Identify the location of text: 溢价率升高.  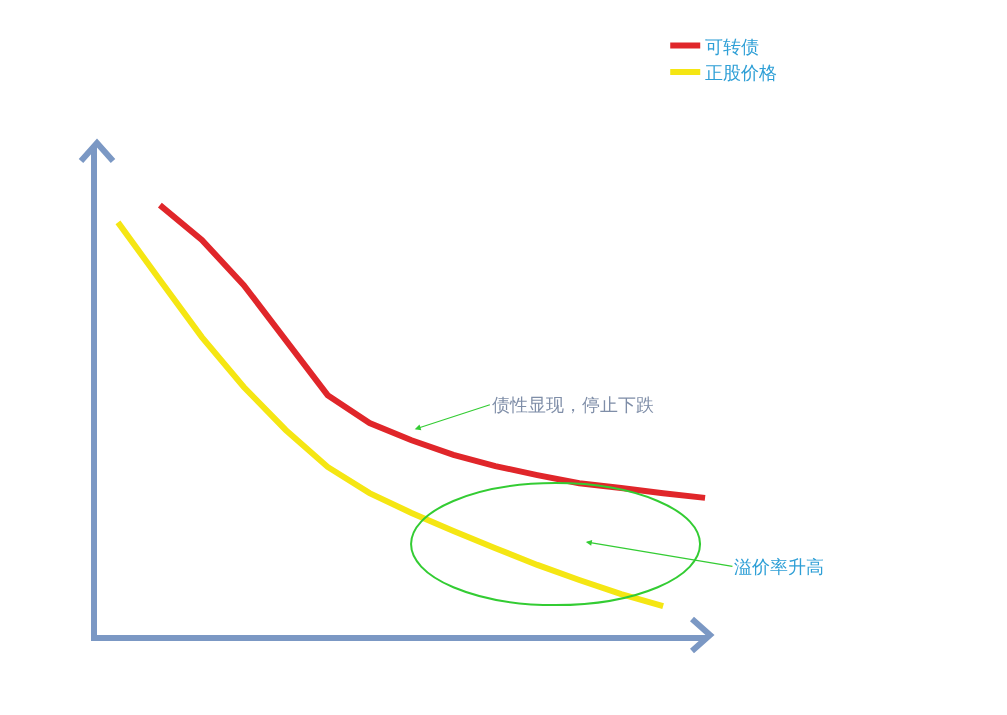
(779, 566).